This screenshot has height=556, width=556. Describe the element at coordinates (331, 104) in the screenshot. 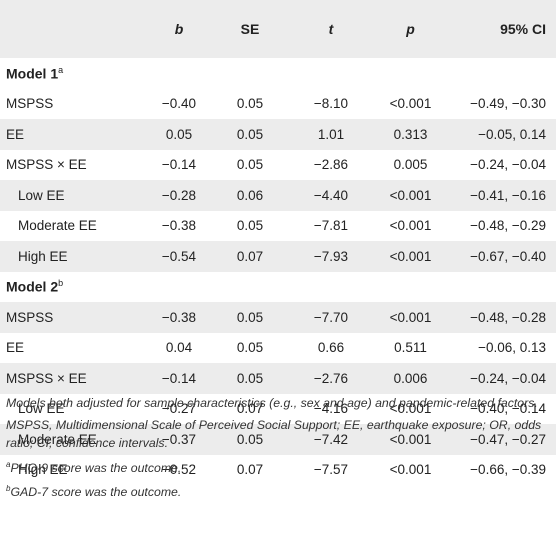

I see `cell-t: −8.10` at that location.